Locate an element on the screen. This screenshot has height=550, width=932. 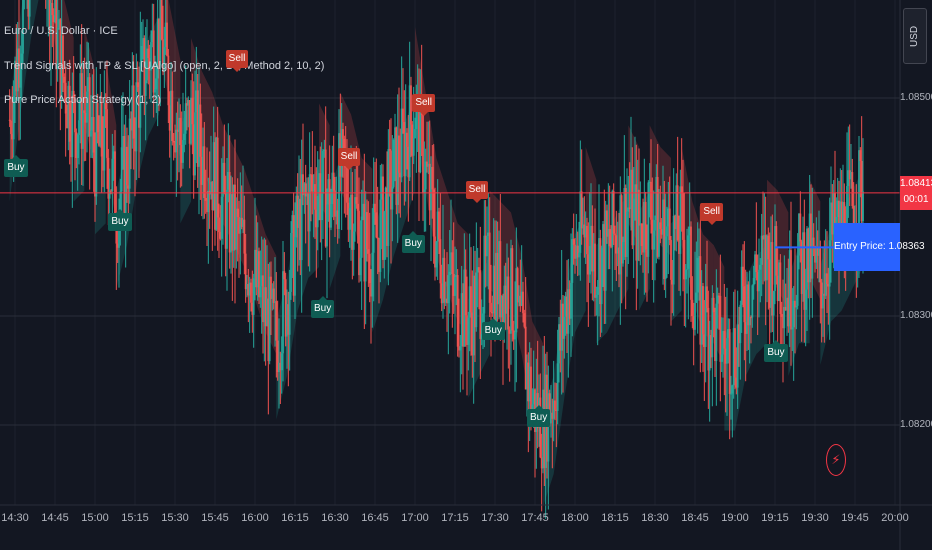
legend-indicator-price-action: Pure Price Action Strategy (1, 2) is located at coordinates (83, 100).